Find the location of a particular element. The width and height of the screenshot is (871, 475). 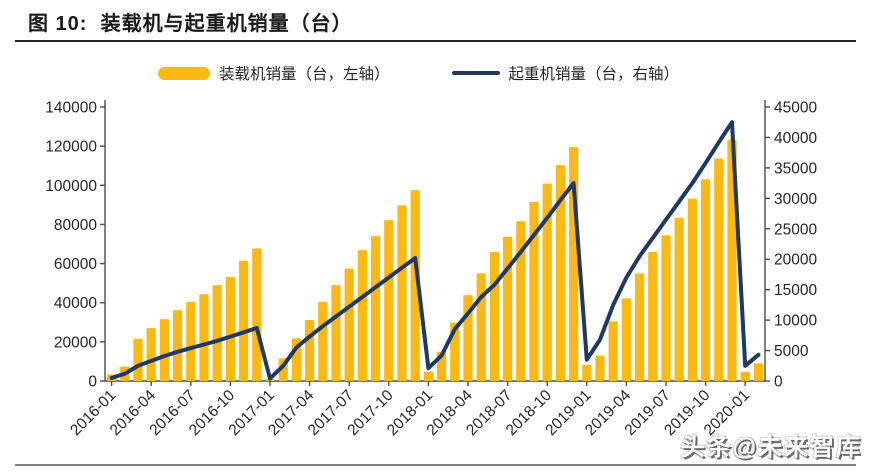

legend-item-crane: 起重机销量（台，右轴） is located at coordinates (565, 73).